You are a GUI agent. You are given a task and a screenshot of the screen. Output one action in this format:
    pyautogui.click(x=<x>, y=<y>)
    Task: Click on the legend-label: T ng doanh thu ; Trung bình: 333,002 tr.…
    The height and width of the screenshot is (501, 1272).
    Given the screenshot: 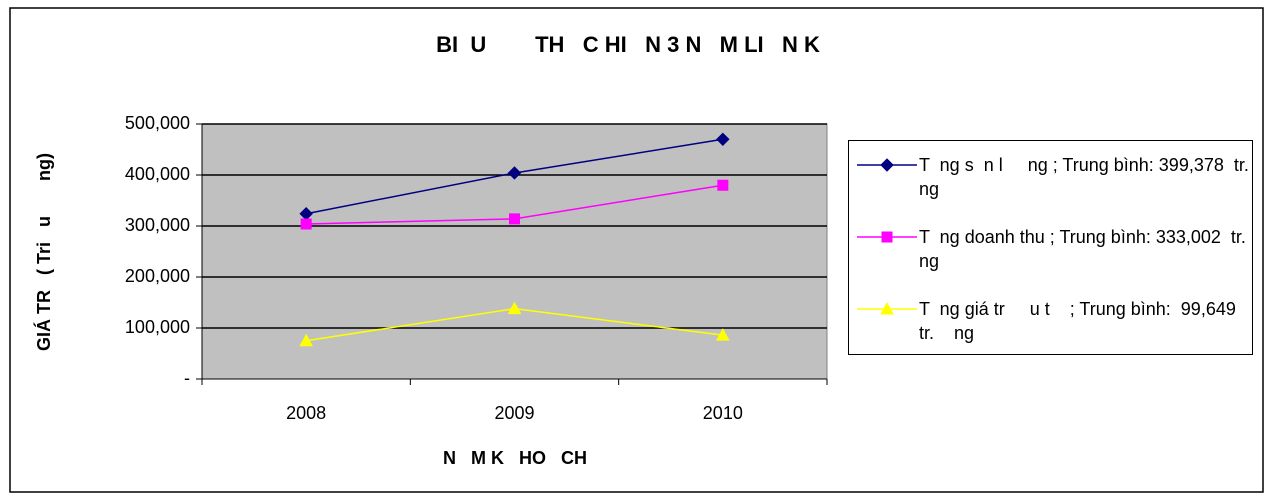 What is the action you would take?
    pyautogui.click(x=1082, y=249)
    